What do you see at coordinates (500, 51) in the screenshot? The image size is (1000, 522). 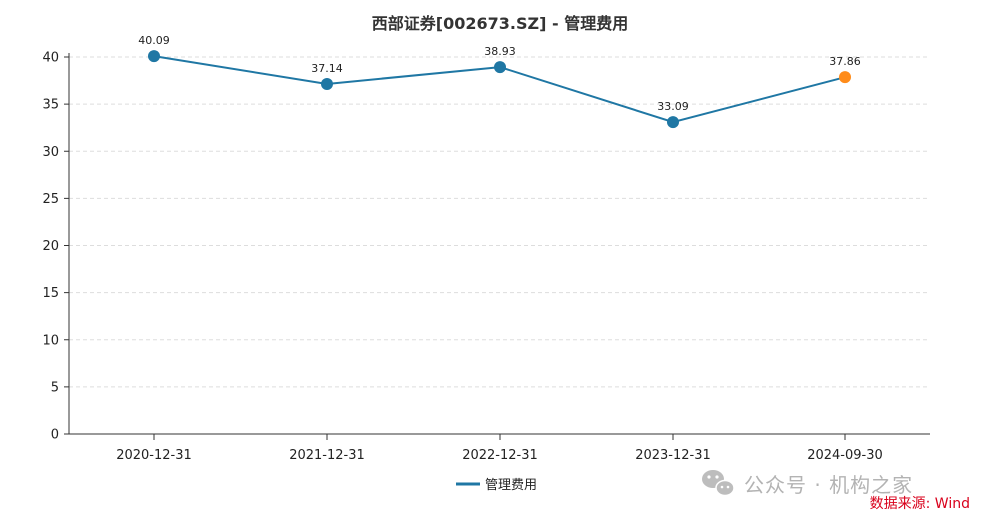 I see `data-label: 38.93` at bounding box center [500, 51].